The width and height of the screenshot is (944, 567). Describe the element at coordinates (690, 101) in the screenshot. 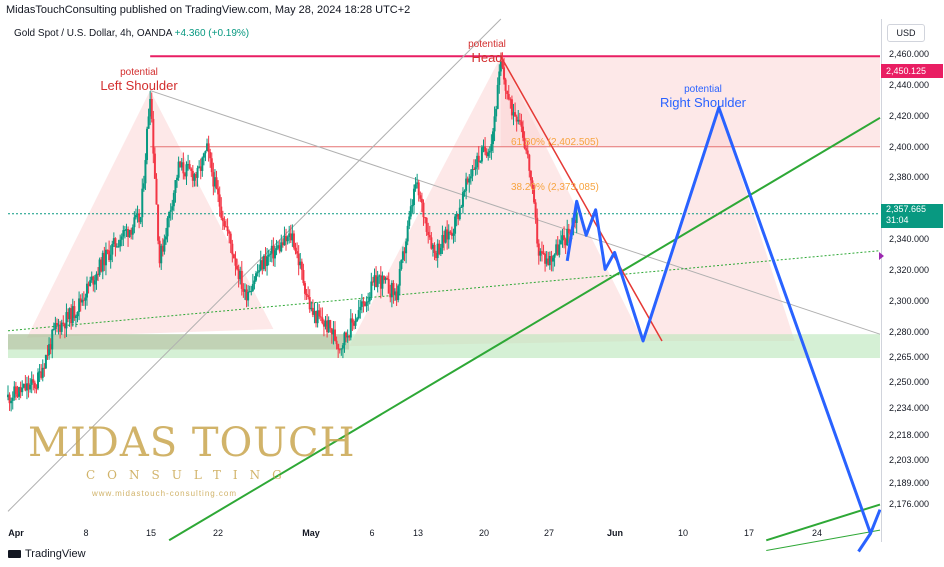

I see `head-range-box` at that location.